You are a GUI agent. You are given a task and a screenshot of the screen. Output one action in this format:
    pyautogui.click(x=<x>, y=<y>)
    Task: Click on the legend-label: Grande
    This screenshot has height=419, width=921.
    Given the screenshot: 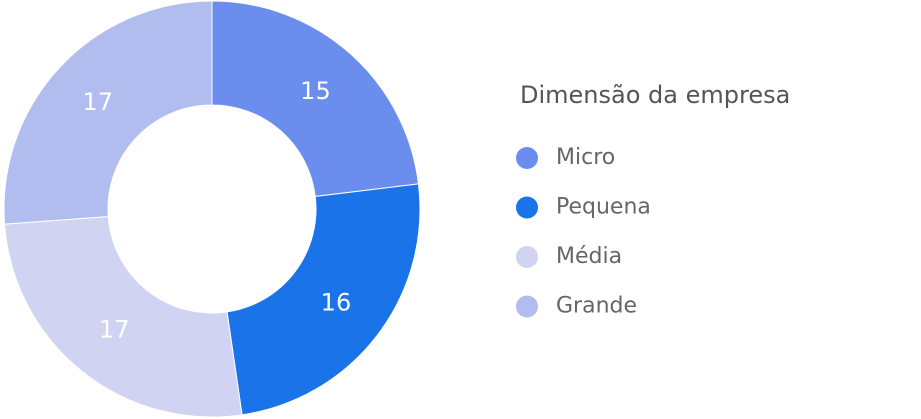 What is the action you would take?
    pyautogui.click(x=596, y=306)
    